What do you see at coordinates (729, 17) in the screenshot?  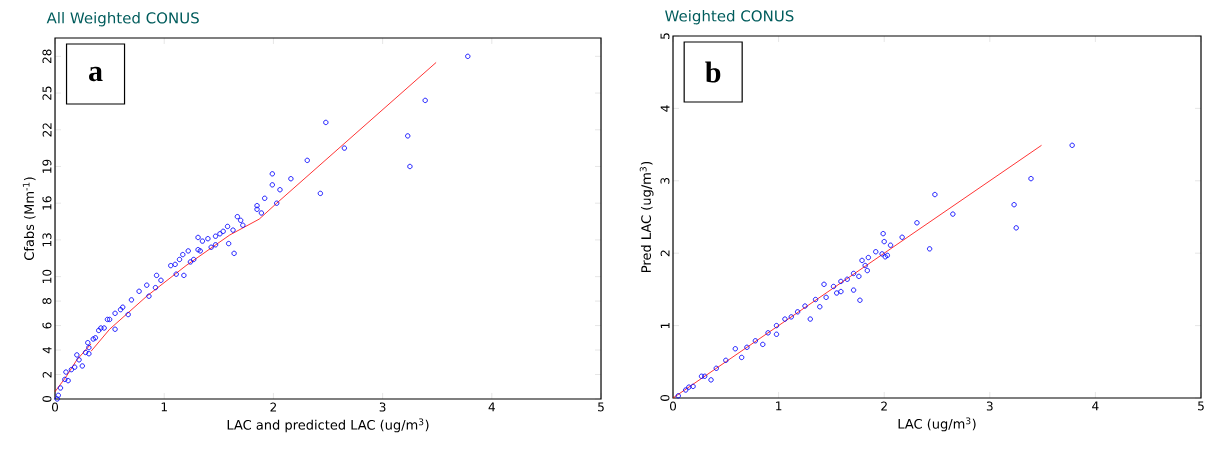 I see `chart-title: Weighted CONUS` at bounding box center [729, 17].